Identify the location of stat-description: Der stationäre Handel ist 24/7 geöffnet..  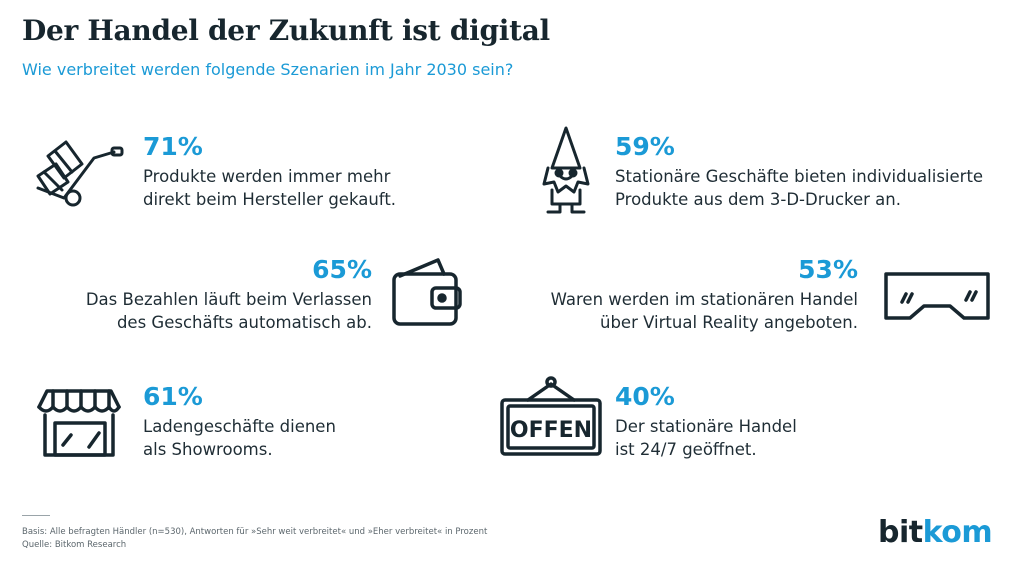
(706, 438).